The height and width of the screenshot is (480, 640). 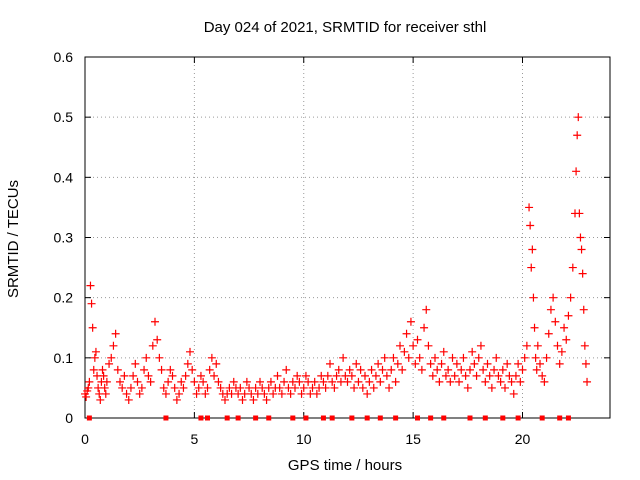 I want to click on y-tick-label: 0.5, so click(x=64, y=117).